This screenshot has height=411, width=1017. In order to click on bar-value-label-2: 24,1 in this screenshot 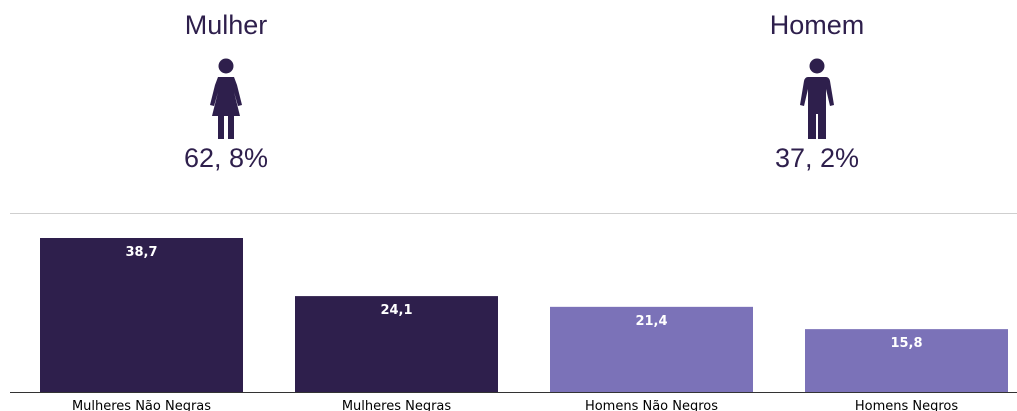, I will do `click(396, 310)`.